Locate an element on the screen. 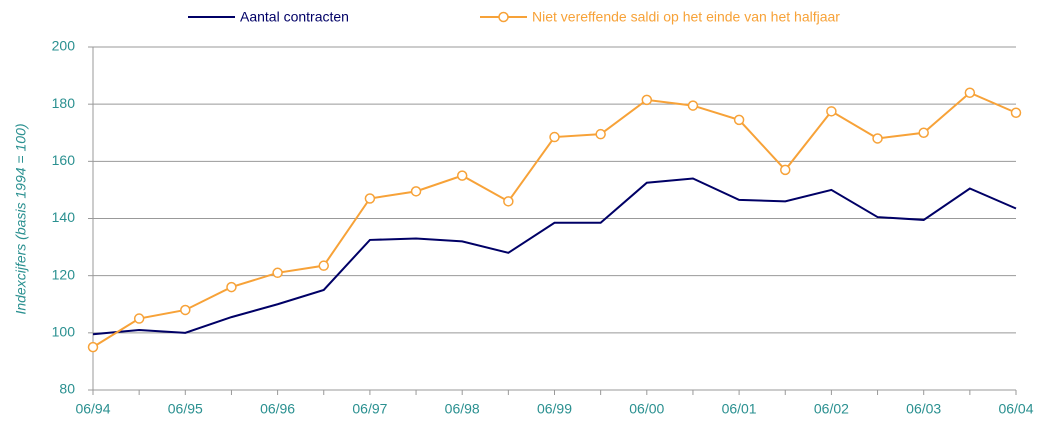 This screenshot has width=1041, height=430. x-tick-label: 06/00 is located at coordinates (646, 409).